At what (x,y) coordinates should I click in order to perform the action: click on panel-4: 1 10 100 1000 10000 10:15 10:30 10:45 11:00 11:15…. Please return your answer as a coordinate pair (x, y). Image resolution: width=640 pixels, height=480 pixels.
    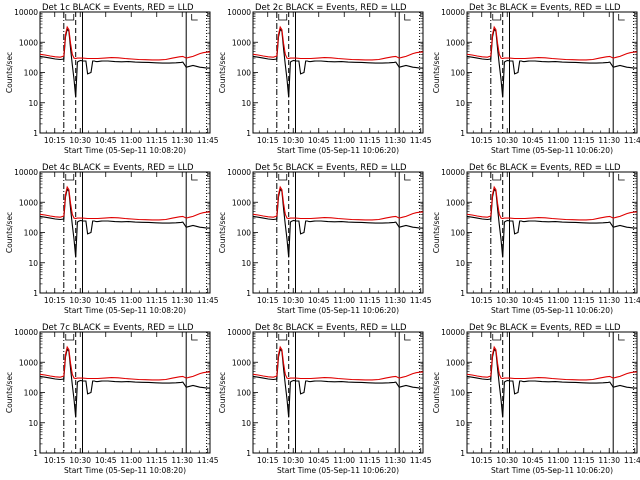
    Looking at the image, I should click on (112, 239).